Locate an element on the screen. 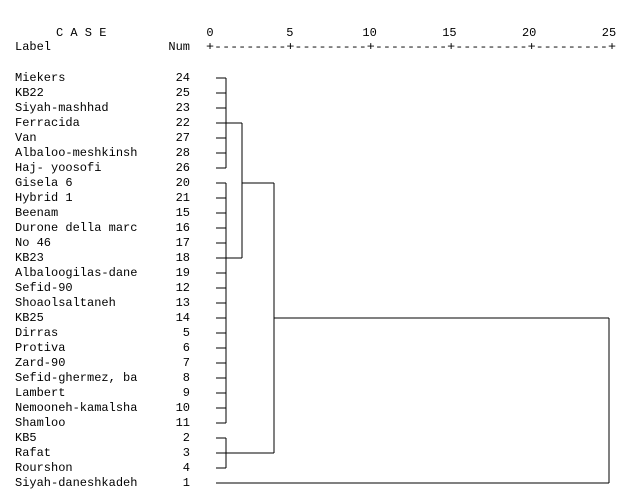  row-label: KB23 is located at coordinates (29, 258).